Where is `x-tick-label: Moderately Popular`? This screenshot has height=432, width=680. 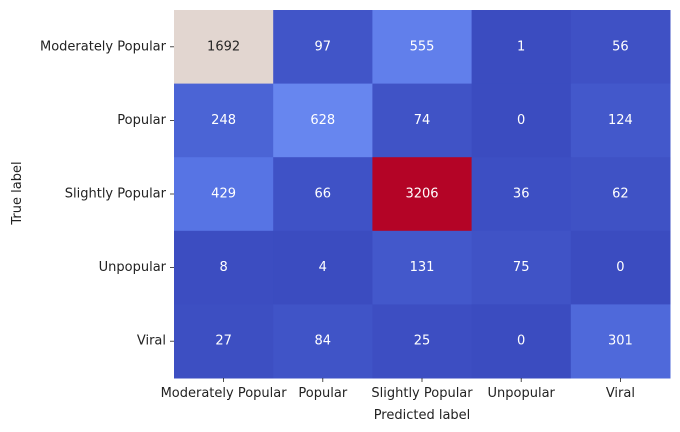 x-tick-label: Moderately Popular is located at coordinates (224, 393).